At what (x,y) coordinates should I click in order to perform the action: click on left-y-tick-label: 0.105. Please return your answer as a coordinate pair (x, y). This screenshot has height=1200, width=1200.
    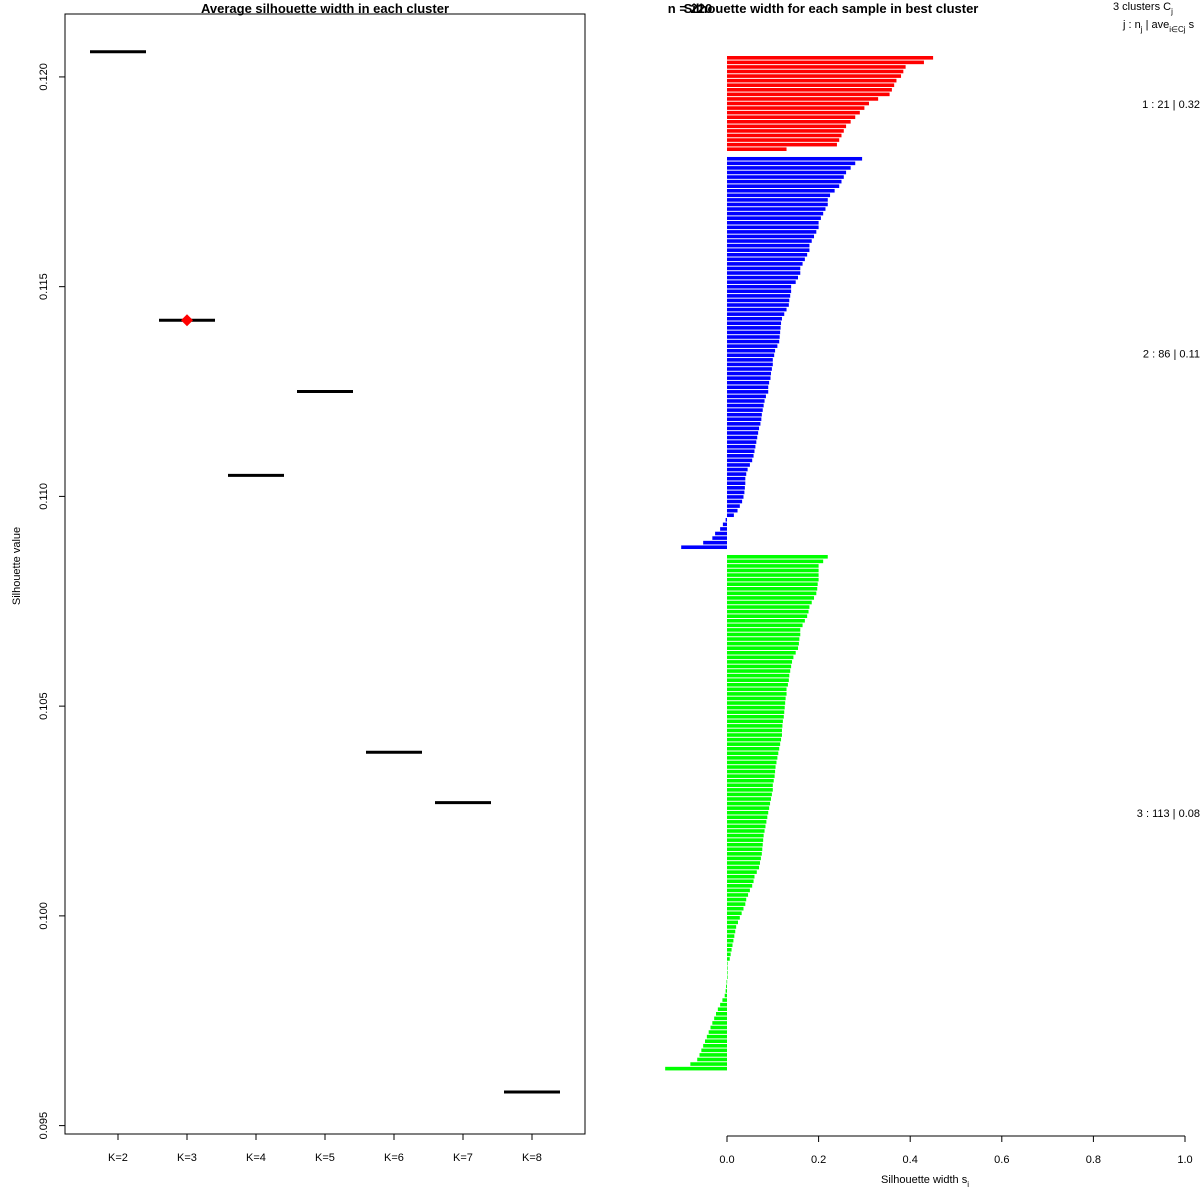
    Looking at the image, I should click on (44, 706).